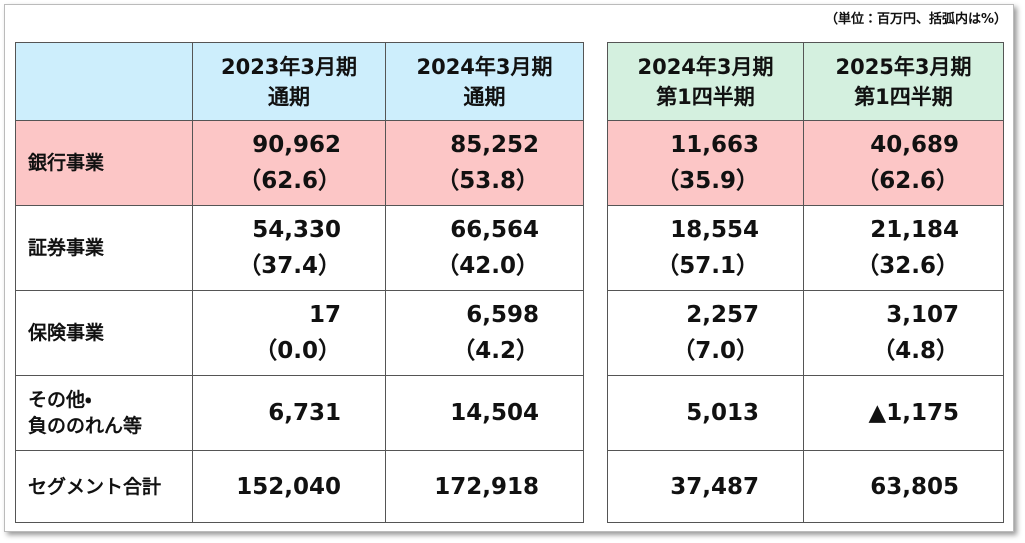 The height and width of the screenshot is (543, 1025). Describe the element at coordinates (296, 145) in the screenshot. I see `cell-text: 90,962` at that location.